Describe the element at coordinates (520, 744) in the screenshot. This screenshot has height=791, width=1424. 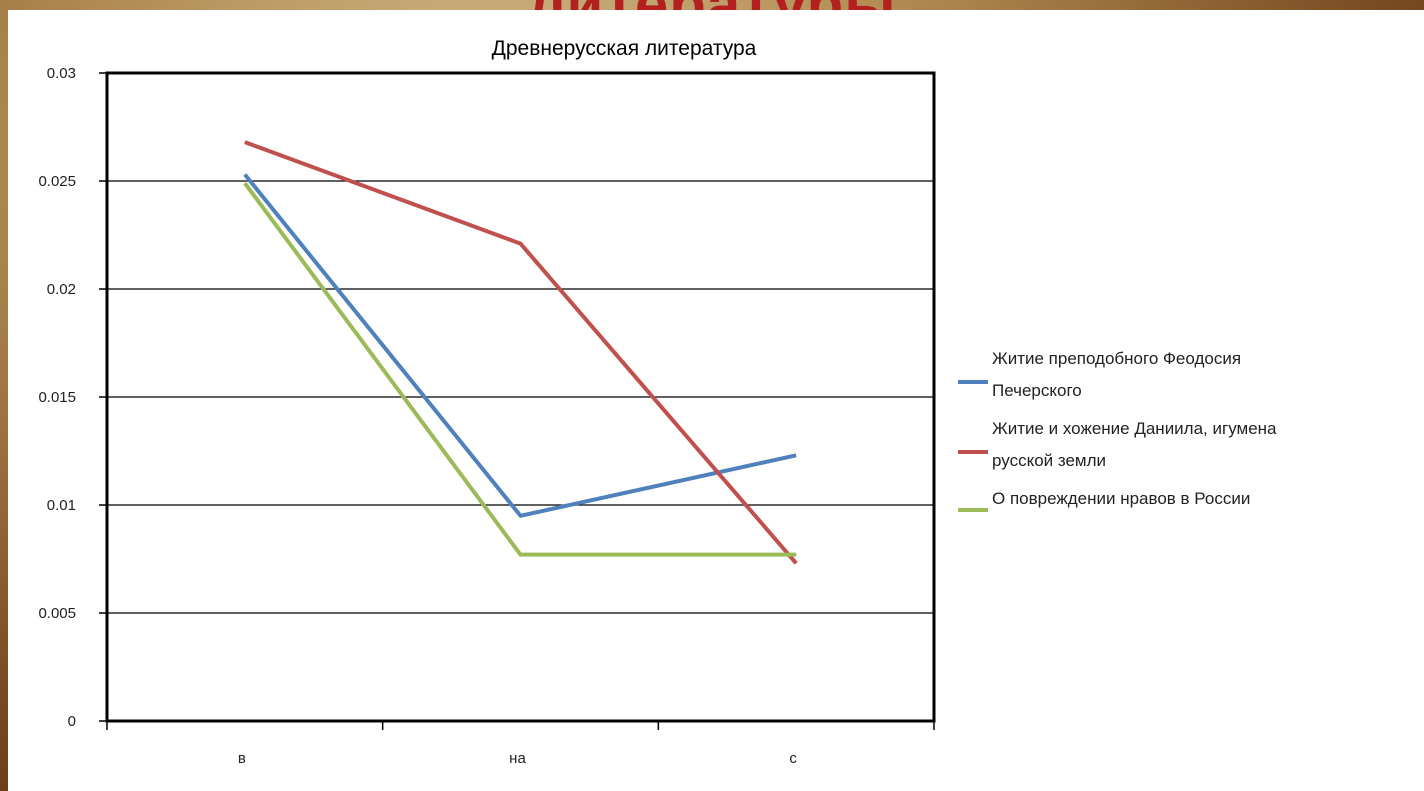
I see `x-axis-ticks: в на с` at that location.